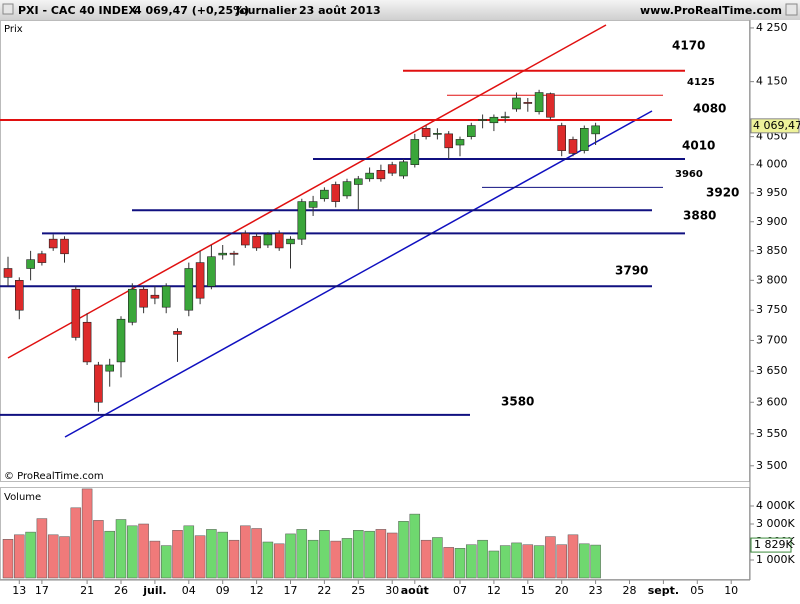 This screenshot has width=800, height=604. Describe the element at coordinates (13, 29) in the screenshot. I see `price-label: Prix` at that location.